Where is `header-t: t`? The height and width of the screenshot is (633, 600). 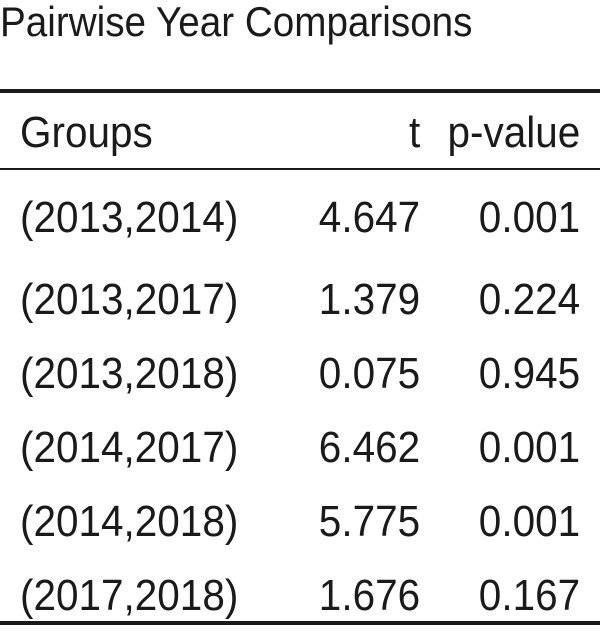 header-t: t is located at coordinates (414, 132).